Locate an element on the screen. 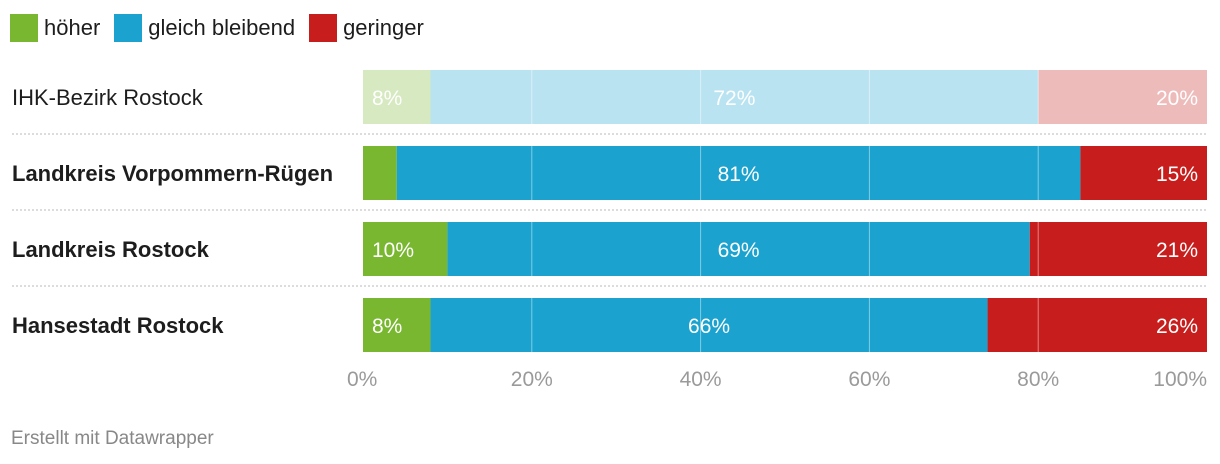 This screenshot has width=1220, height=464. credit-footer: Erstellt mit Datawrapper is located at coordinates (112, 438).